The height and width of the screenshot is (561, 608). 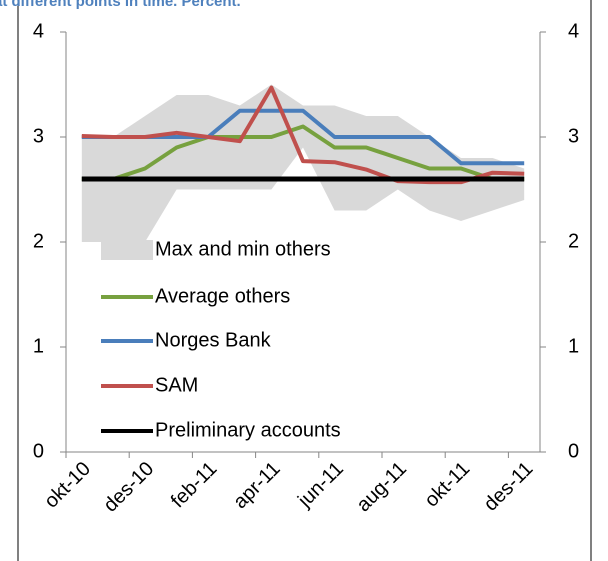 What do you see at coordinates (382, 487) in the screenshot?
I see `x-tick-label: aug-11` at bounding box center [382, 487].